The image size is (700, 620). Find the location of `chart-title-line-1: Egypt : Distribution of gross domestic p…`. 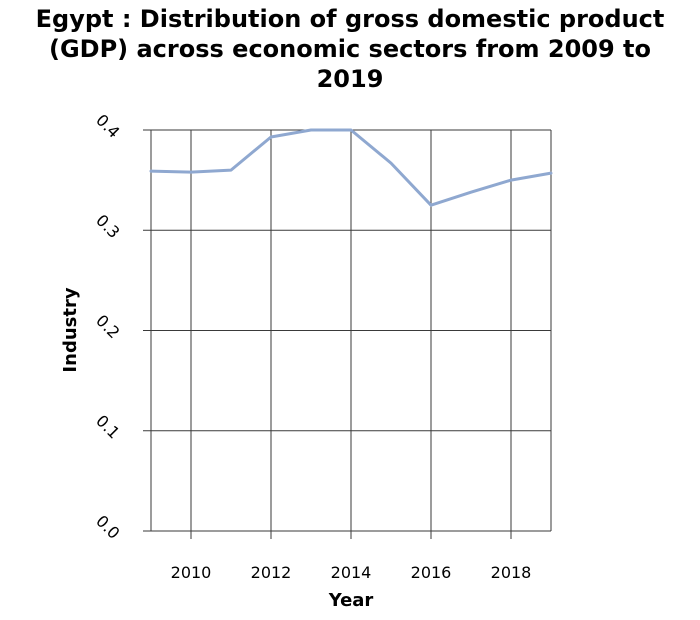

chart-title-line-1: Egypt : Distribution of gross domestic p… is located at coordinates (350, 19).